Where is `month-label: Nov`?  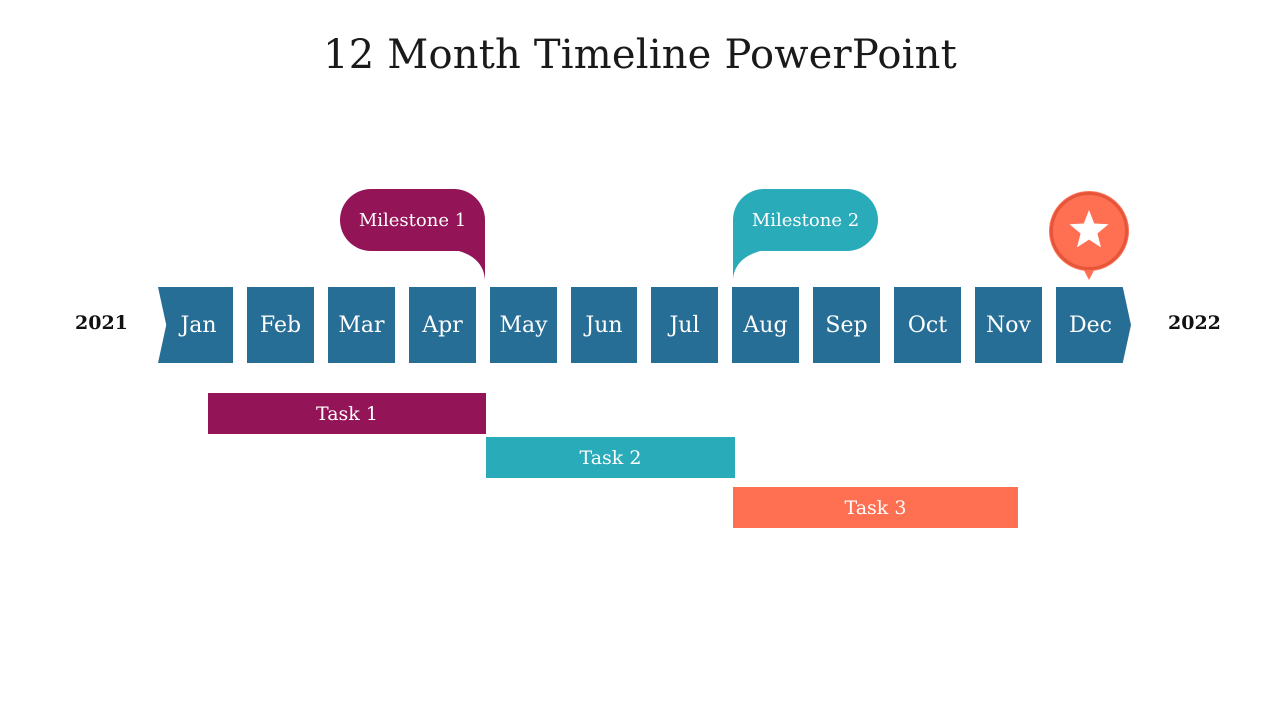
month-label: Nov is located at coordinates (1008, 325).